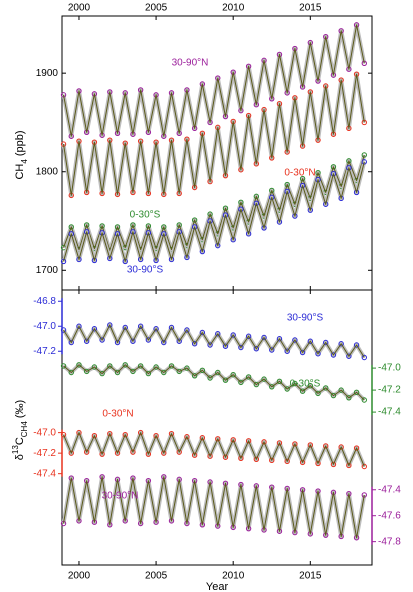 This screenshot has height=592, width=413. Describe the element at coordinates (20, 144) in the screenshot. I see `y-axis-label-part: (ppb)` at that location.